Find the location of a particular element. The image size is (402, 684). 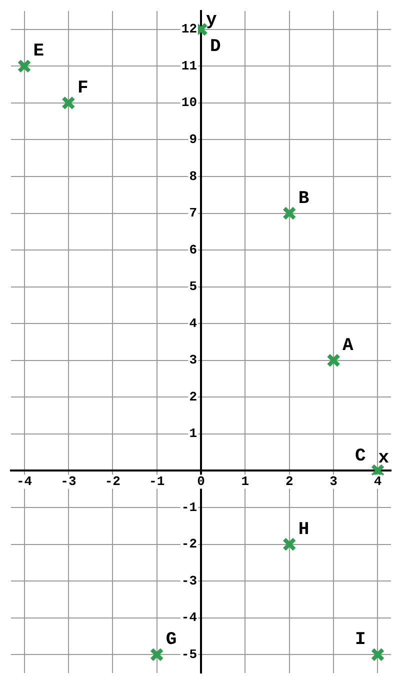

y-tick-label: 11 is located at coordinates (189, 66).